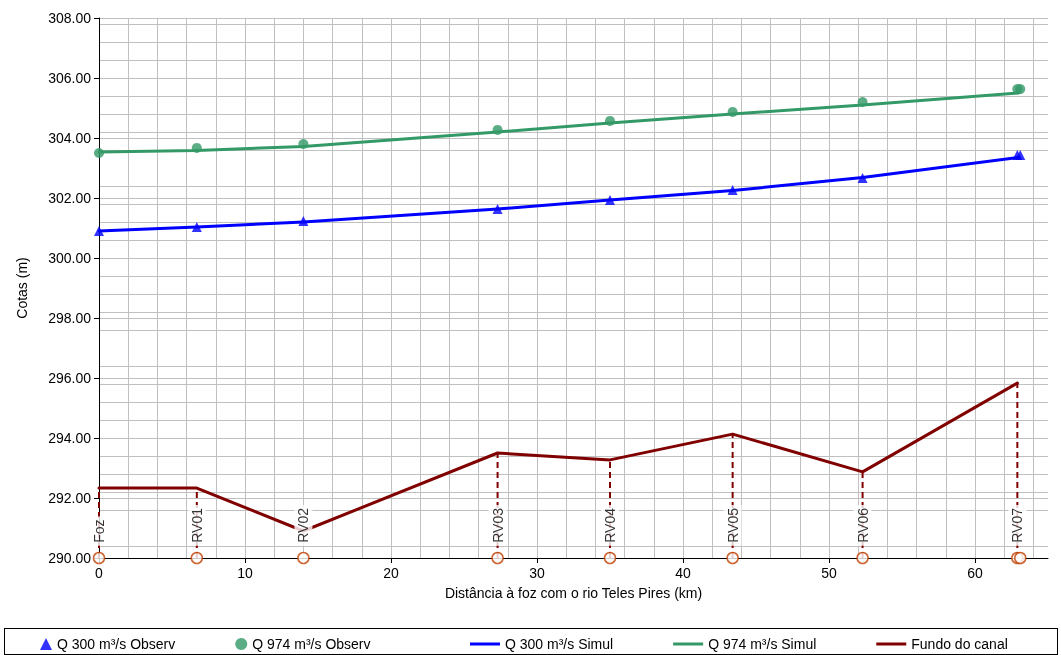 The width and height of the screenshot is (1061, 655). What do you see at coordinates (99, 531) in the screenshot?
I see `data-label: Foz` at bounding box center [99, 531].